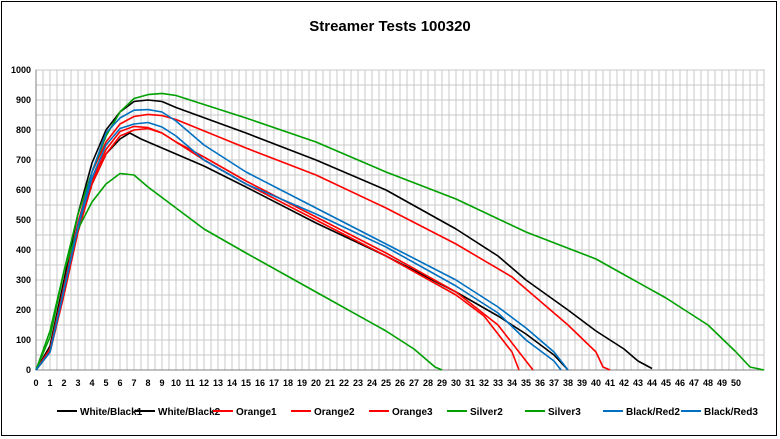  What do you see at coordinates (486, 412) in the screenshot?
I see `legend-label: Silver2` at bounding box center [486, 412].